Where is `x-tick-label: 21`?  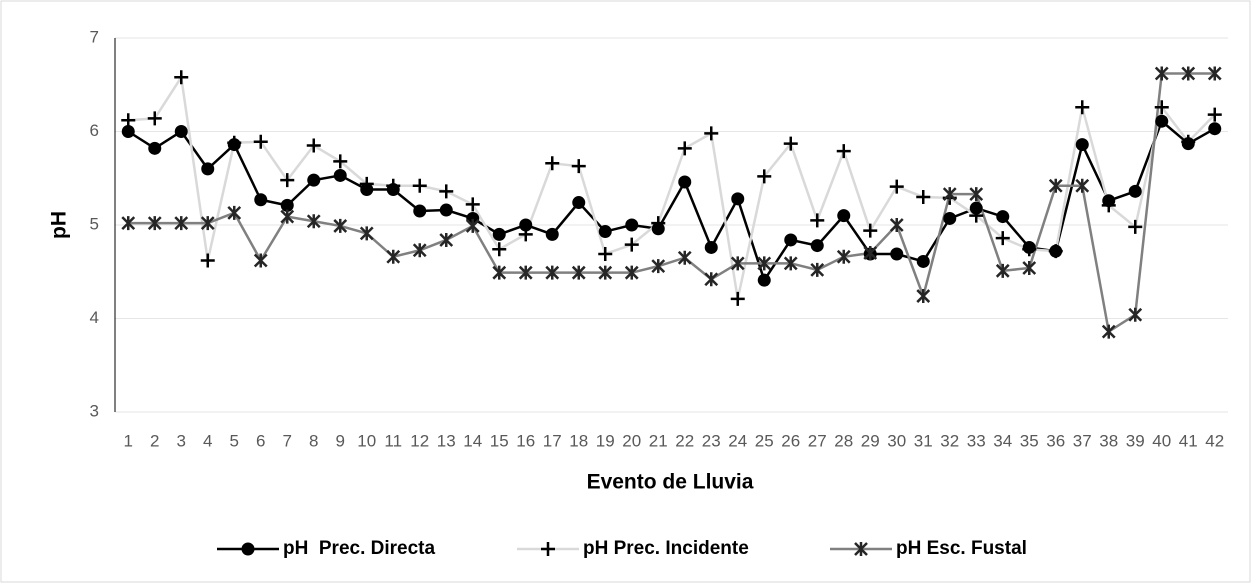 x-tick-label: 21 is located at coordinates (658, 440).